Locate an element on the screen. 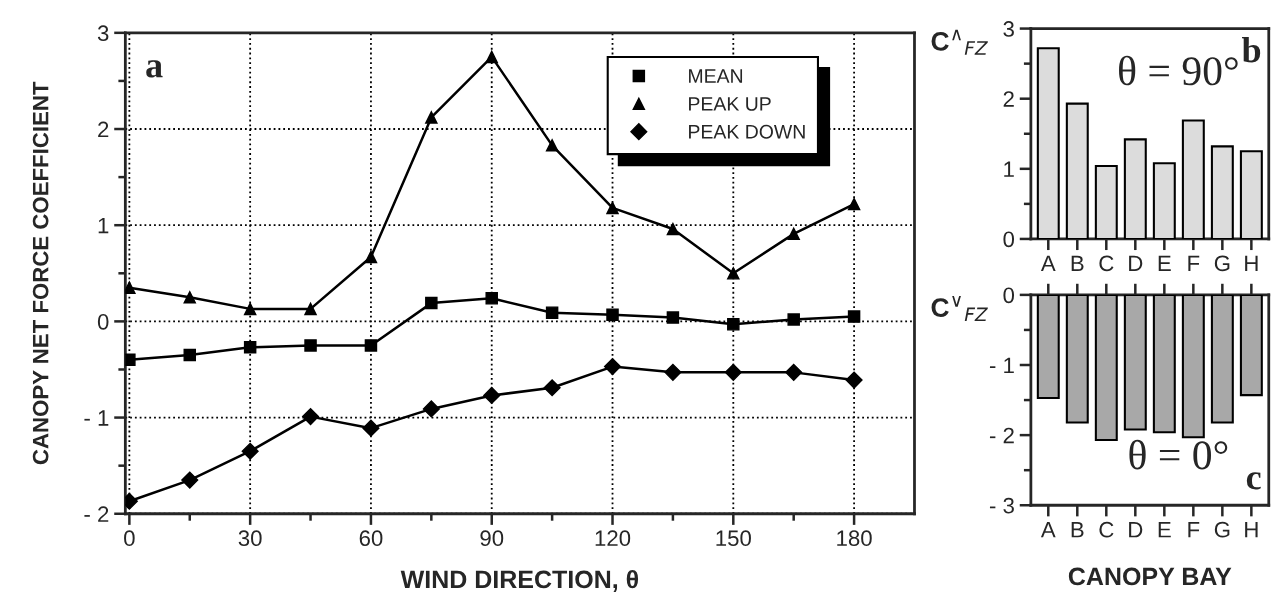 The image size is (1279, 608). y-axis-title: CANOPY NET FORCE COEFFICIENT is located at coordinates (40, 273).